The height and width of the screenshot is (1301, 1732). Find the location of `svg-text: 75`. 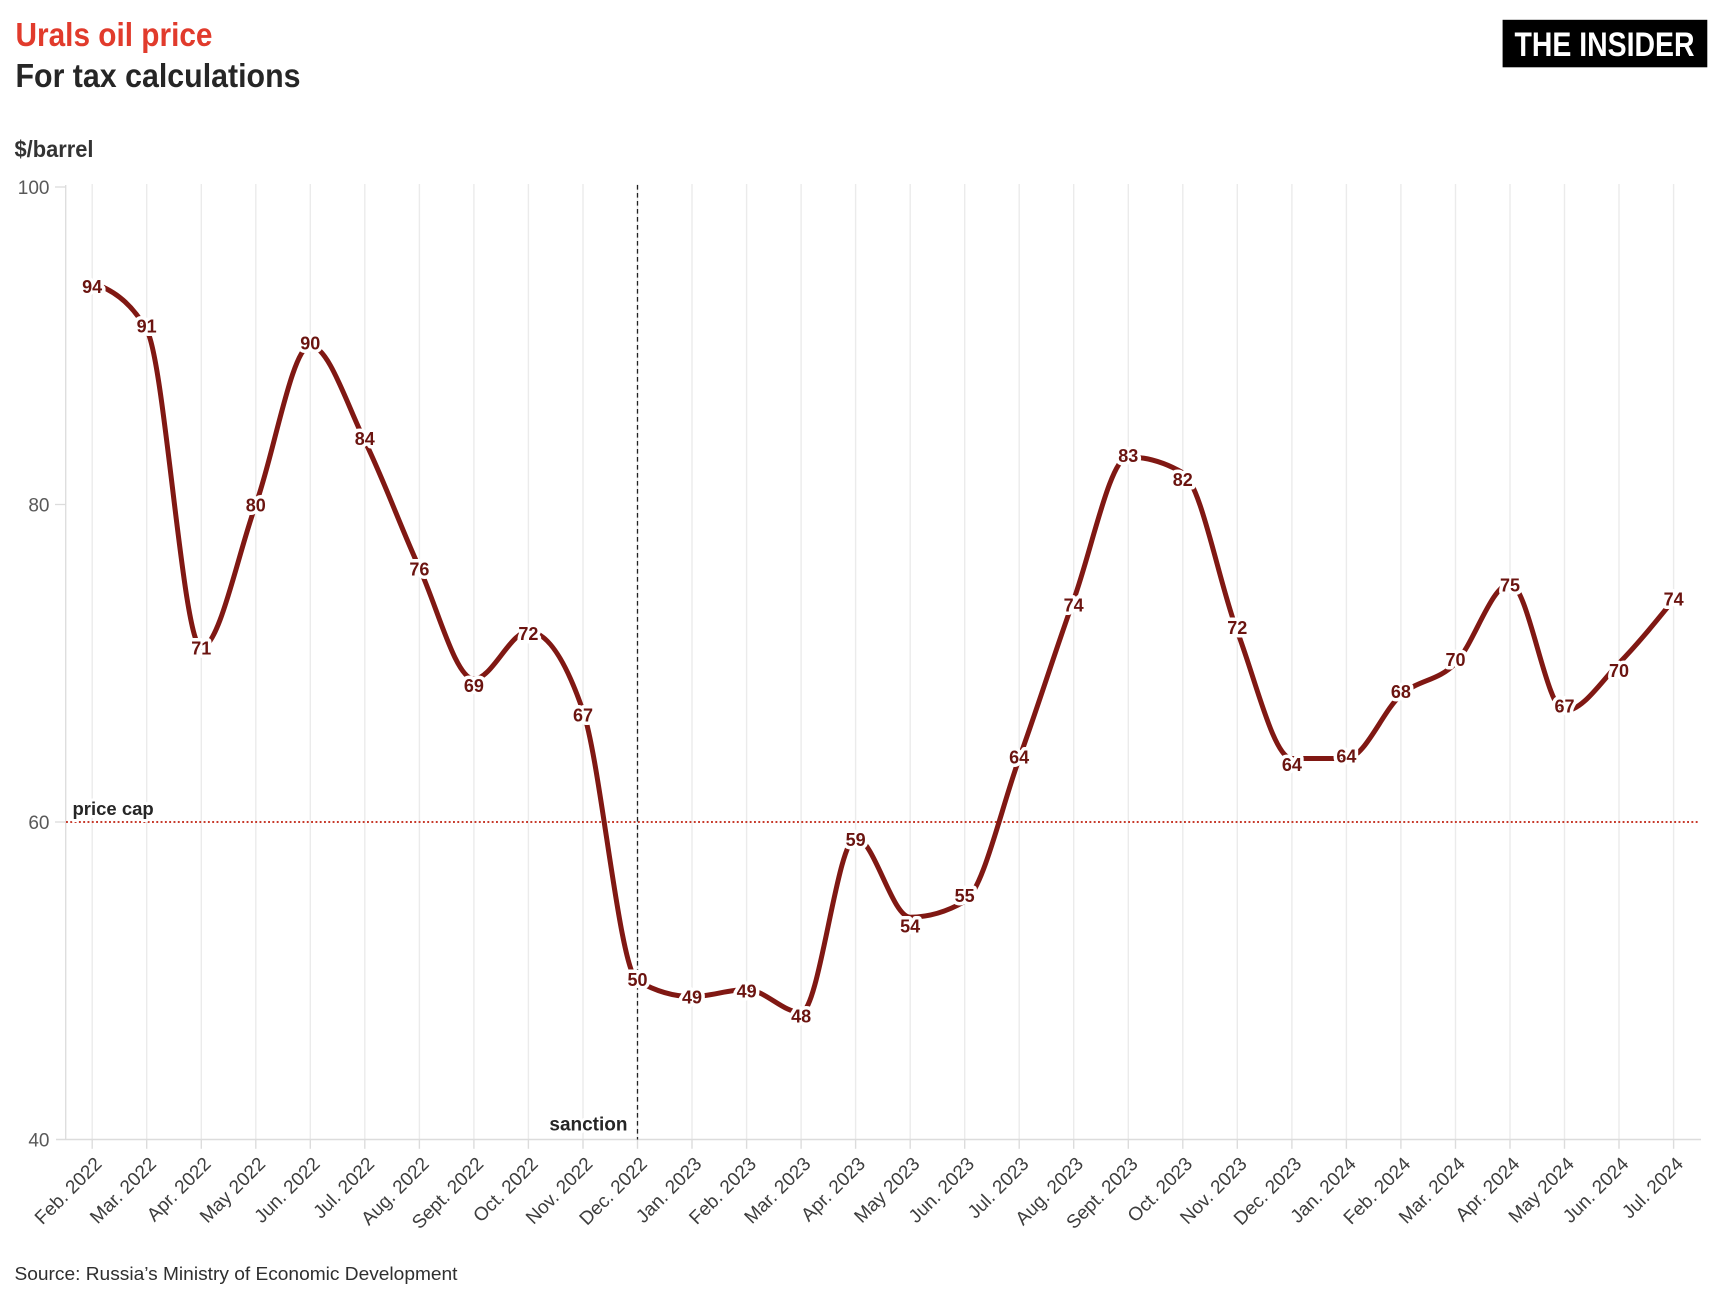

svg-text: 75 is located at coordinates (1510, 586).